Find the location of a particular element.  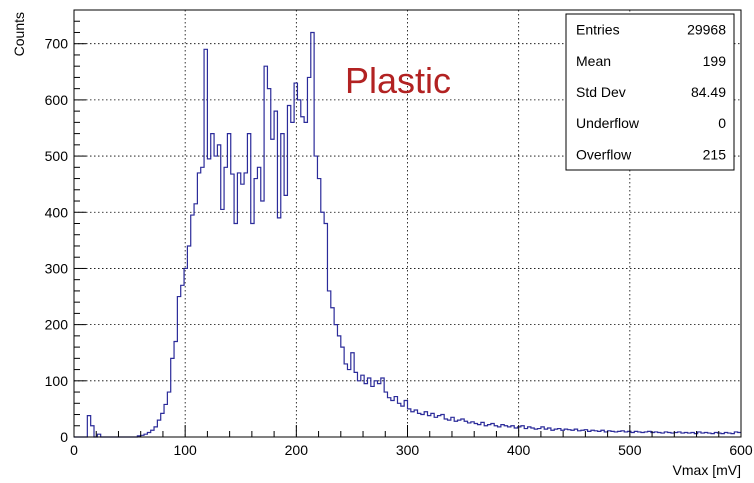

y-tick-label: 100 is located at coordinates (57, 381).